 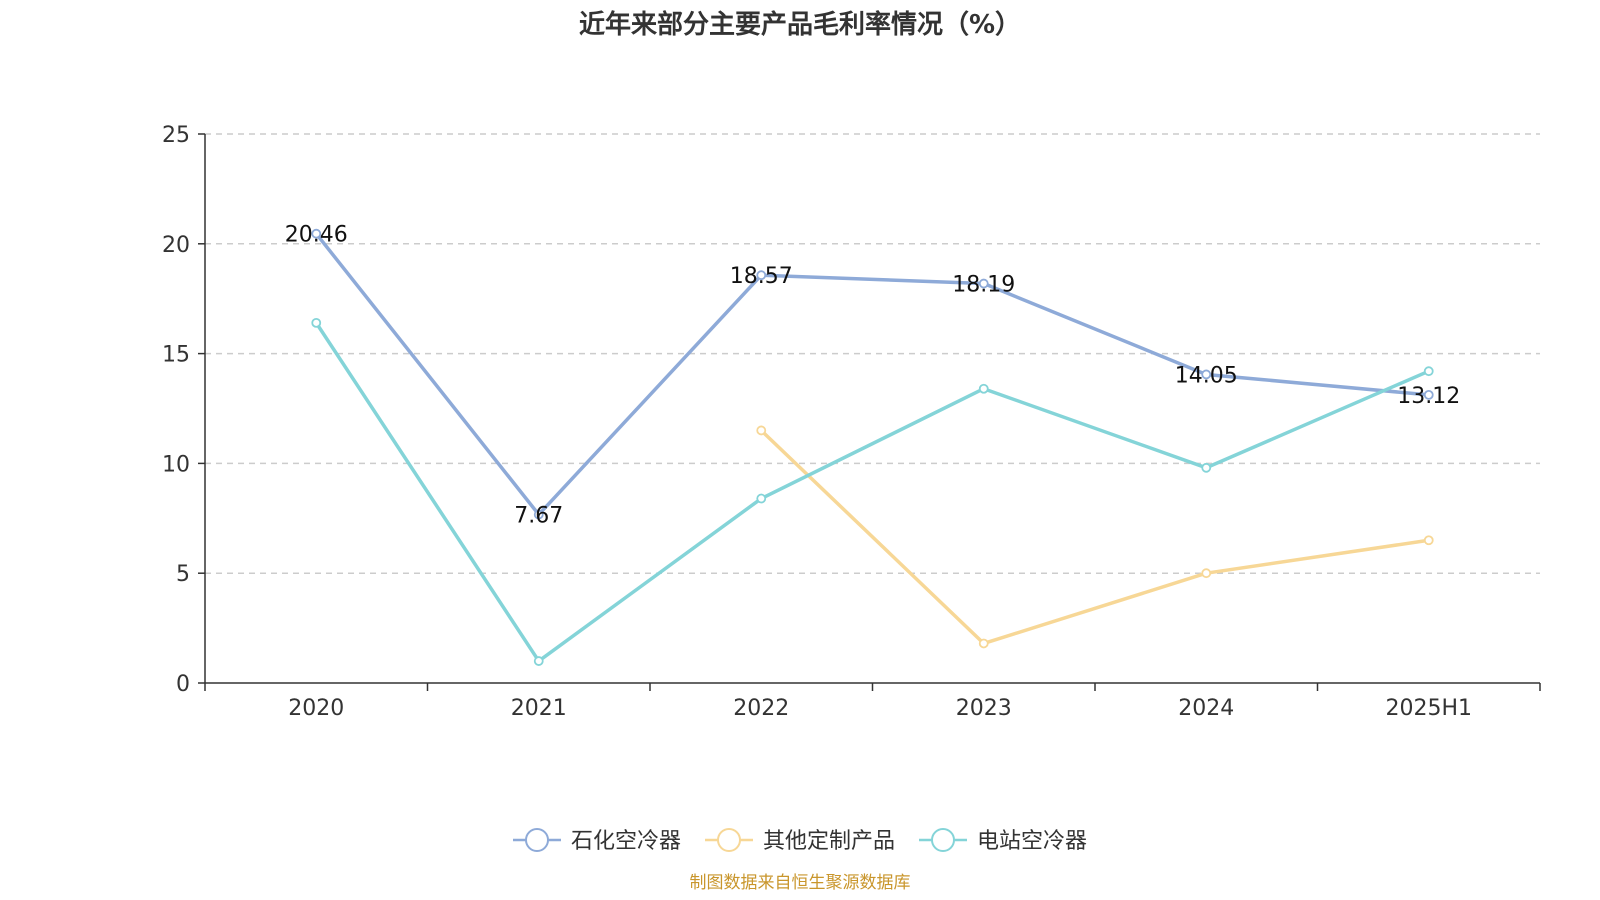 I want to click on legend-item: 电站空冷器, so click(x=1003, y=841).